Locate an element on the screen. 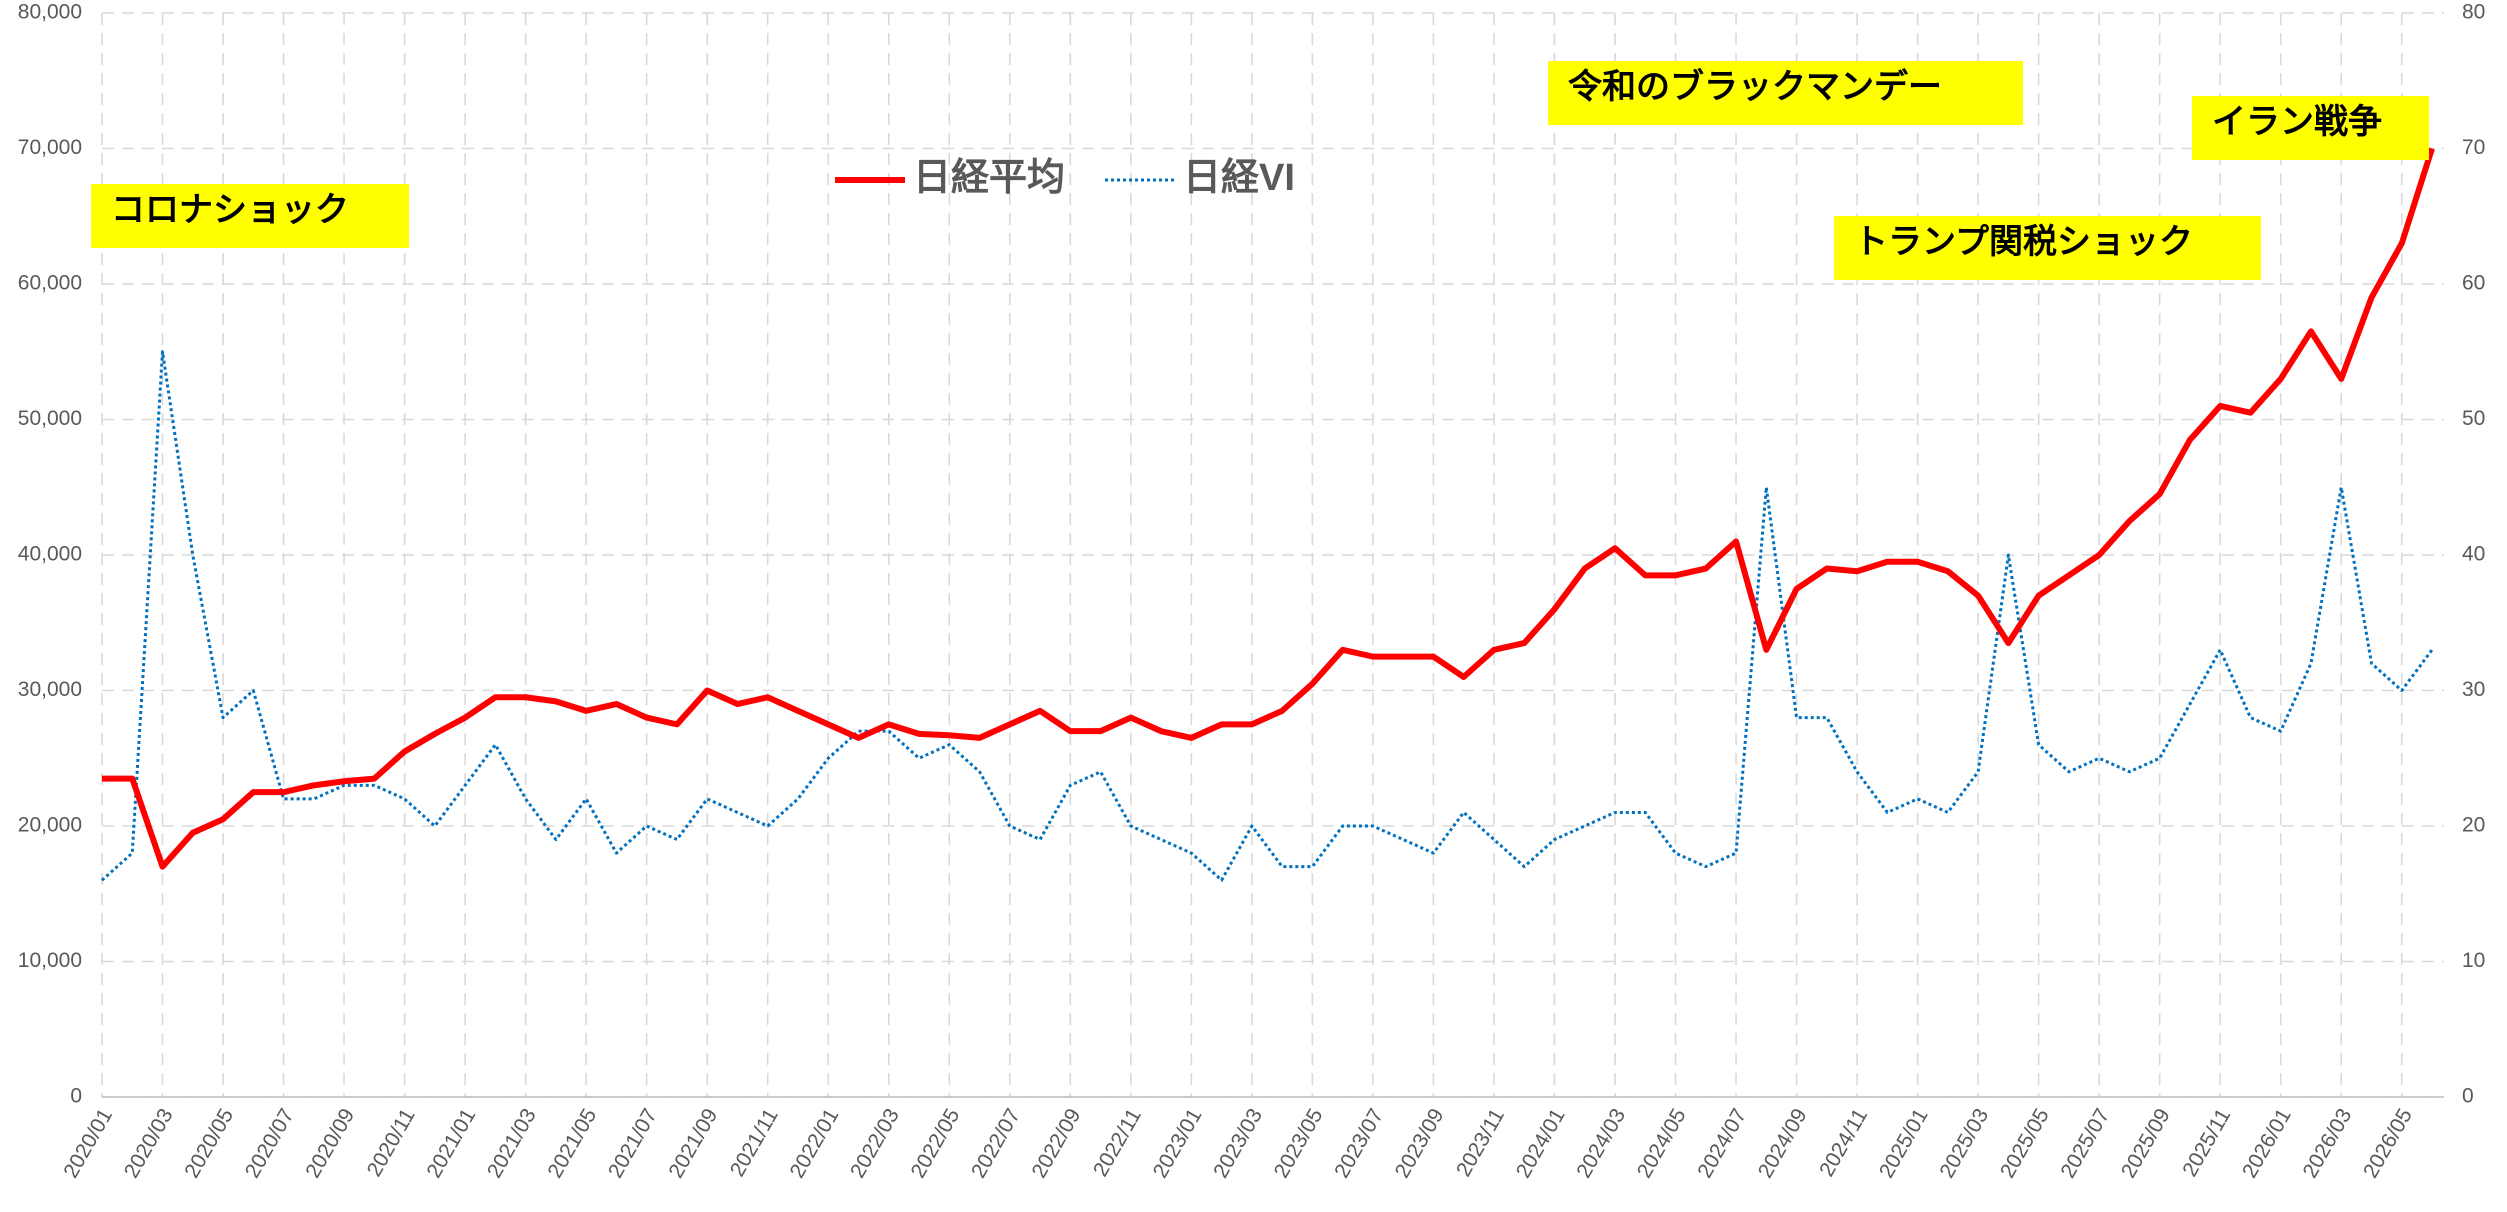  x-tick-label: 2026/03 is located at coordinates (2327, 1143).